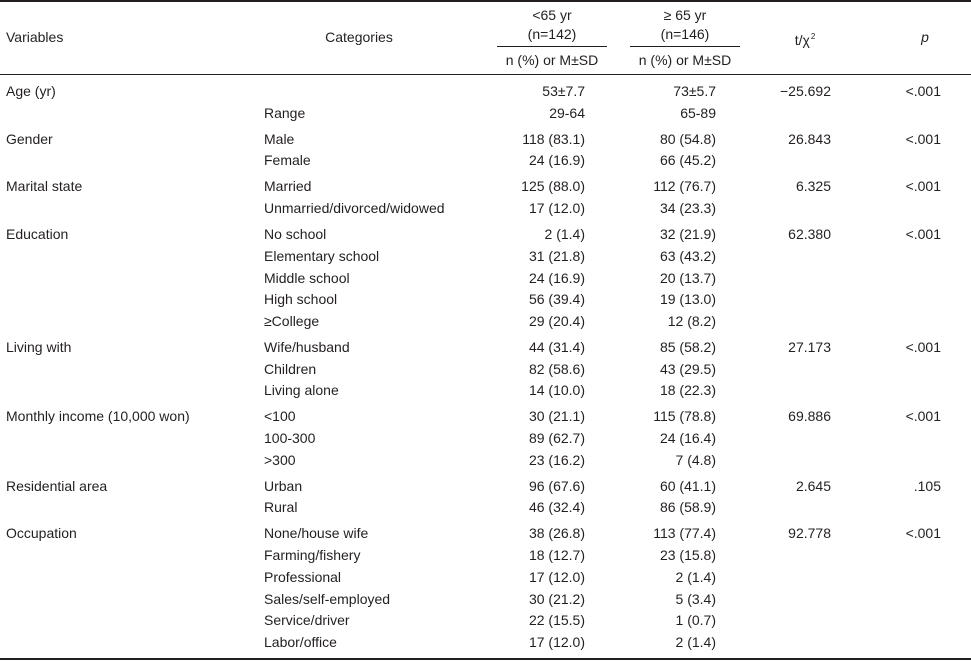 This screenshot has height=661, width=971. What do you see at coordinates (37, 234) in the screenshot?
I see `row-variable: Education` at bounding box center [37, 234].